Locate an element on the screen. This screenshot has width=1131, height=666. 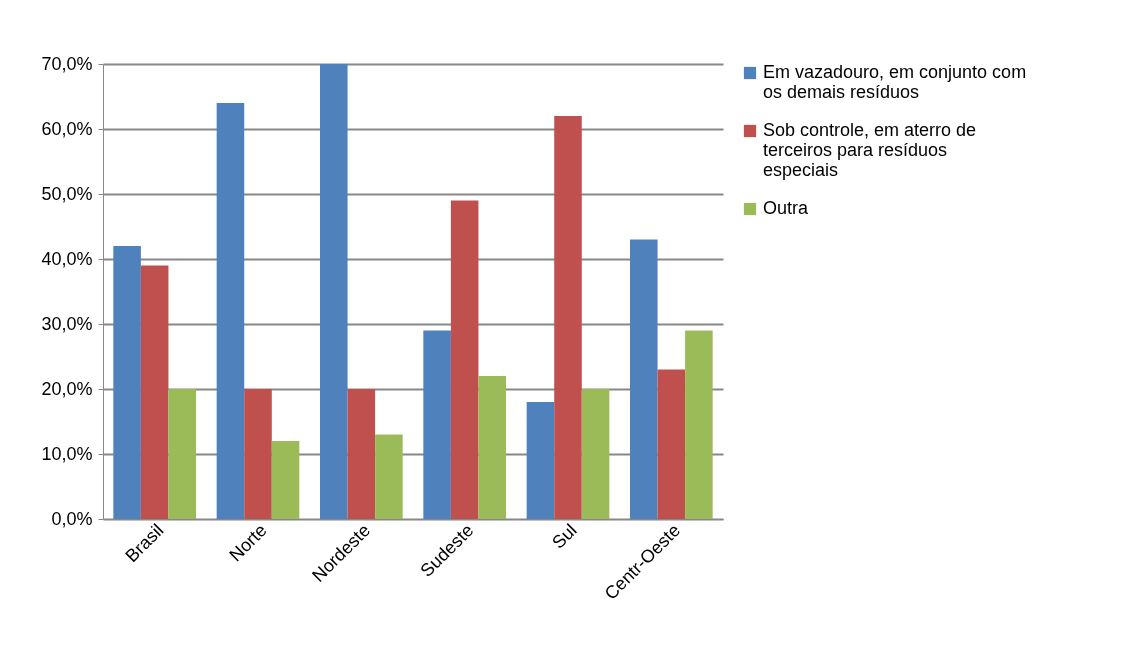
y-tick-label: 10,0% is located at coordinates (67, 453).